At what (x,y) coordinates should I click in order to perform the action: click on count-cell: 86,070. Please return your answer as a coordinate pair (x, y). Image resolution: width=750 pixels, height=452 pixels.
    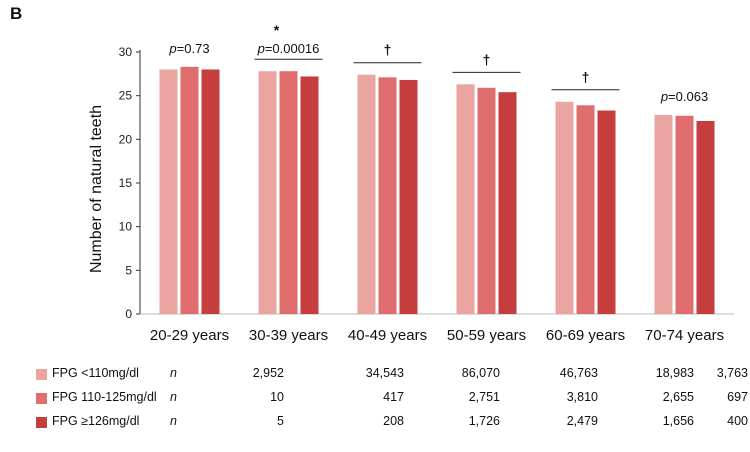
    Looking at the image, I should click on (480, 373).